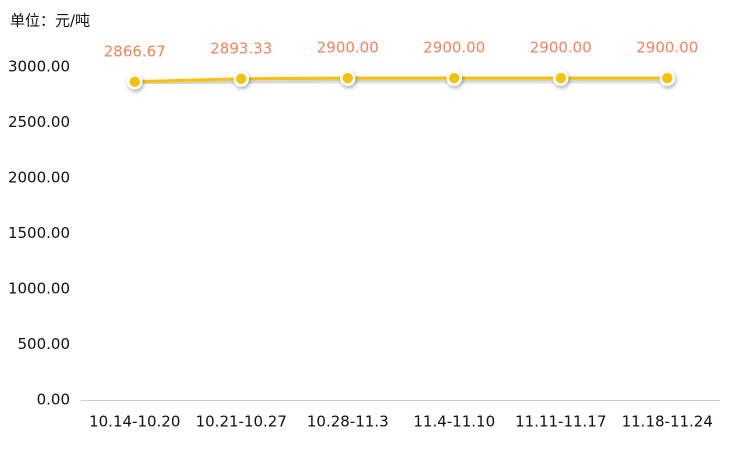 This screenshot has width=738, height=463. Describe the element at coordinates (39, 289) in the screenshot. I see `y-tick-label: 1000.00` at that location.